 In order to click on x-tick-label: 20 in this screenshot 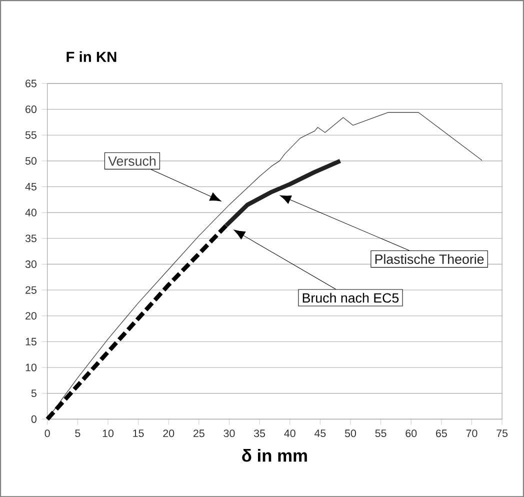, I will do `click(168, 433)`.